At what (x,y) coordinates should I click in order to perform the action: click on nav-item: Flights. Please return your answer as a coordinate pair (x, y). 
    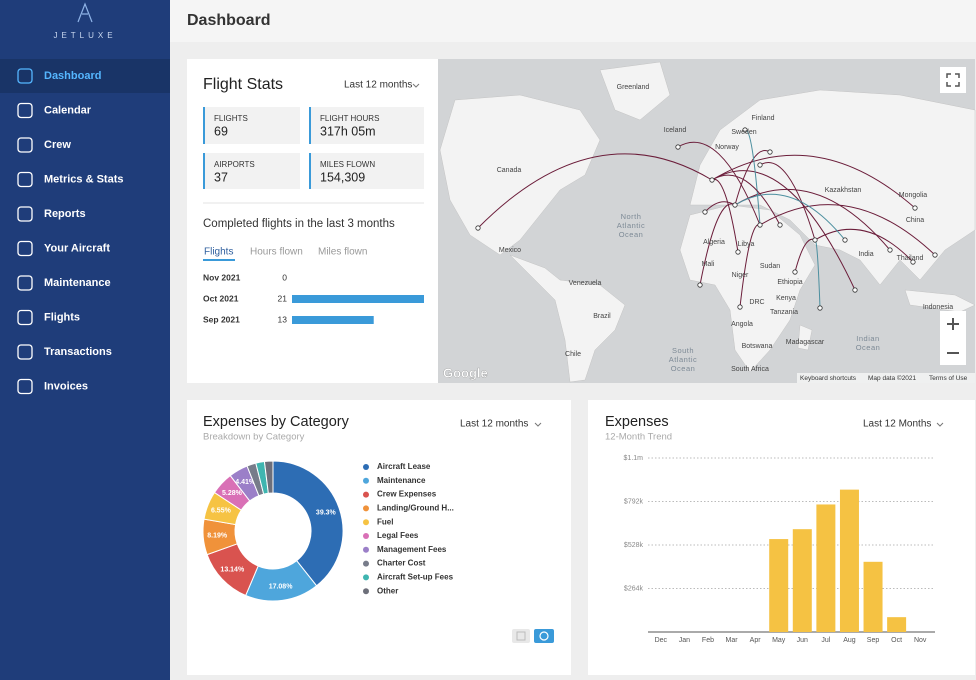
    Looking at the image, I should click on (62, 317).